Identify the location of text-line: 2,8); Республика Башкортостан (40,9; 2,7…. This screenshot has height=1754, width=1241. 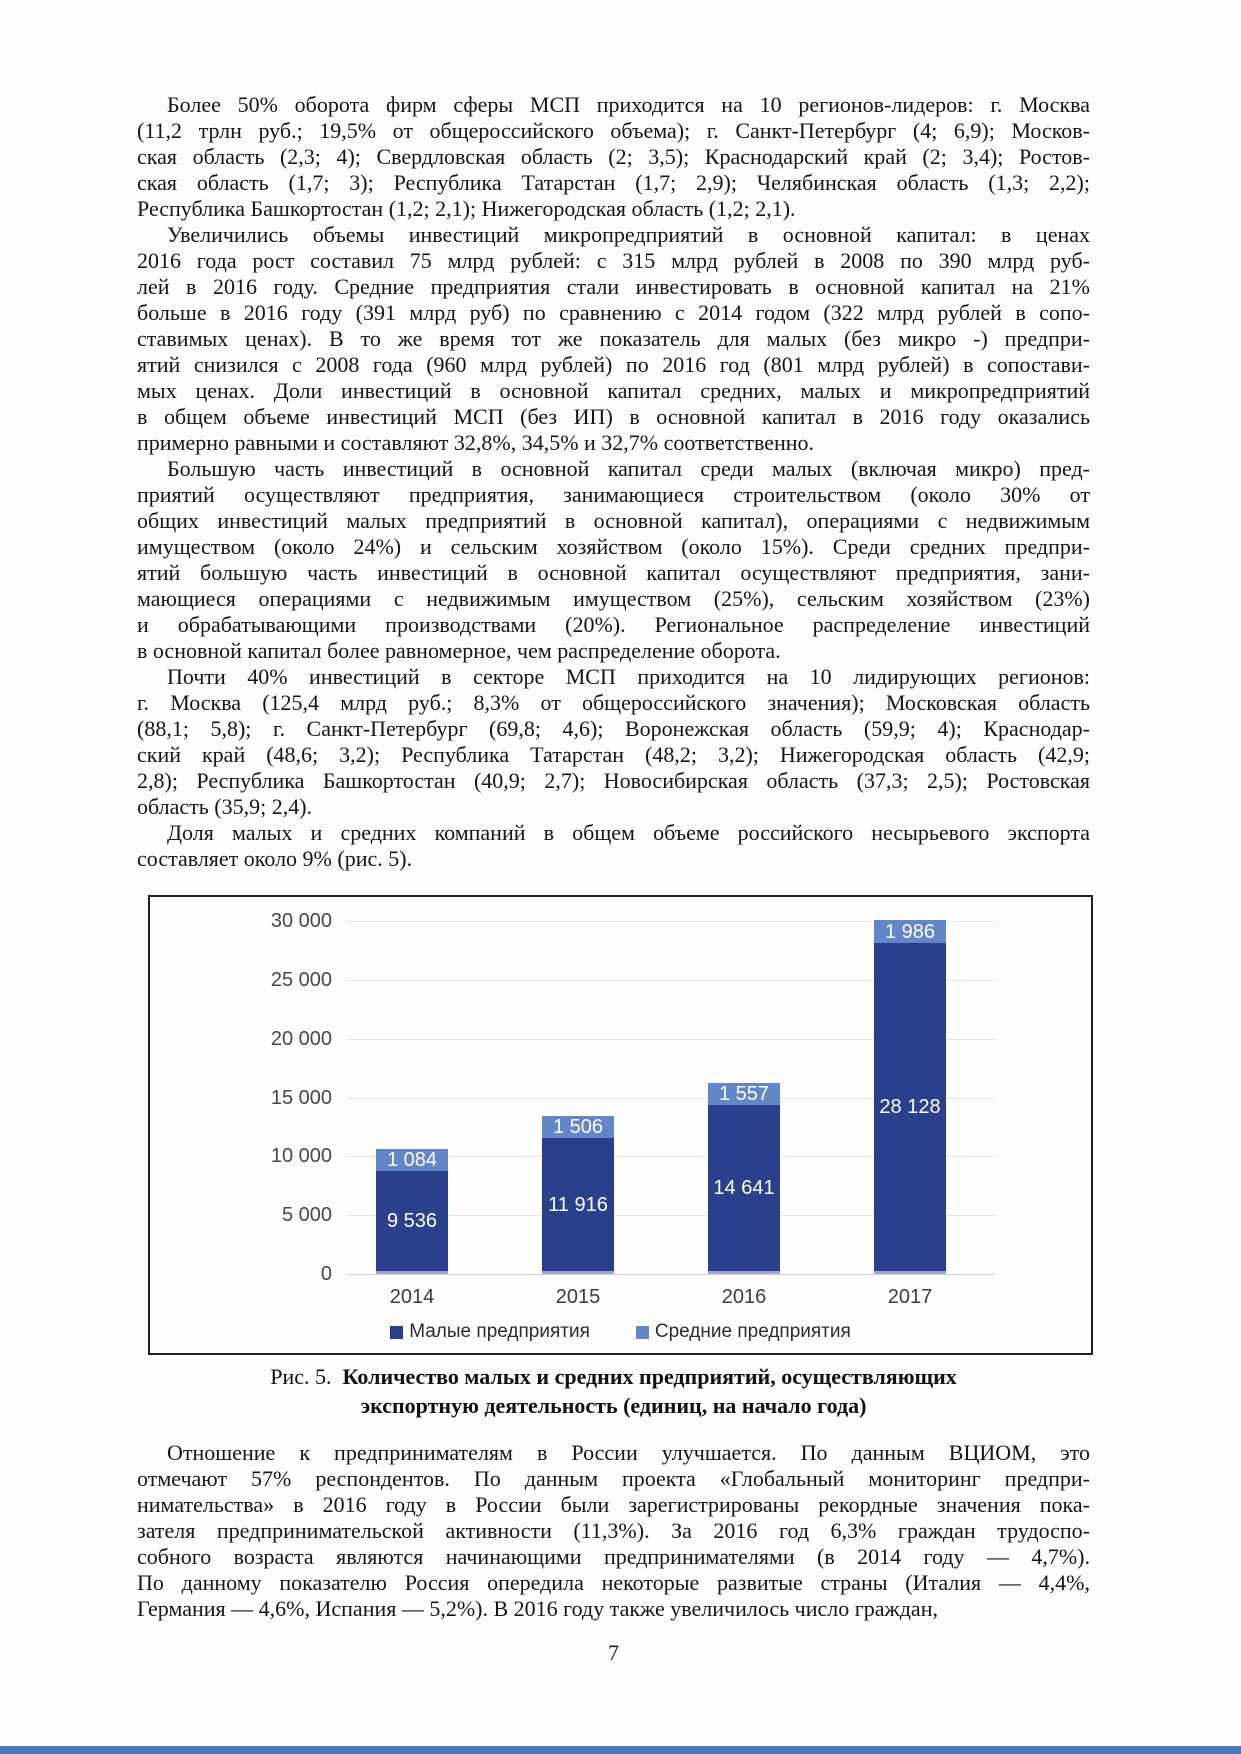
(613, 780).